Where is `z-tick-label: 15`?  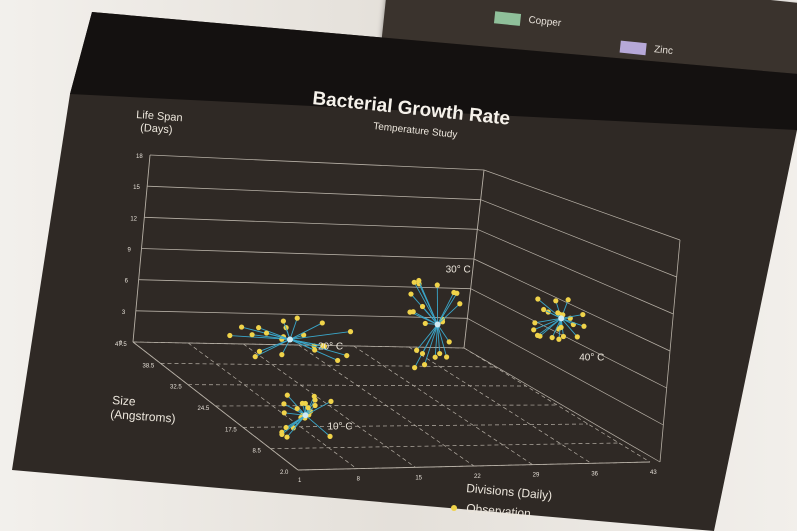 z-tick-label: 15 is located at coordinates (136, 188).